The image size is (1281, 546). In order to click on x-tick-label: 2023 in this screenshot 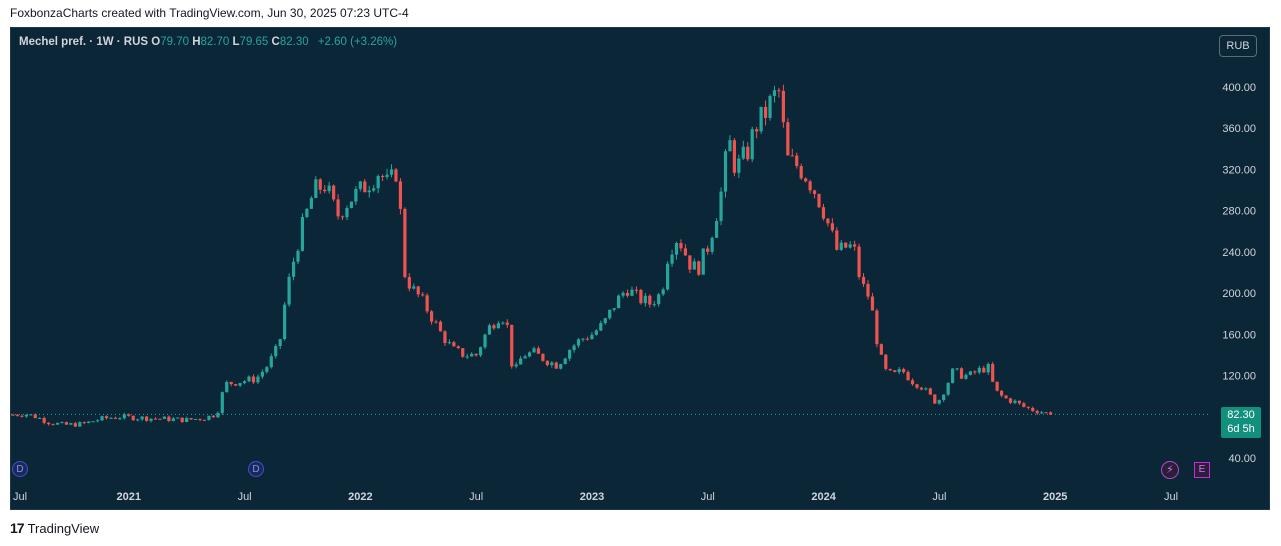, I will do `click(592, 497)`.